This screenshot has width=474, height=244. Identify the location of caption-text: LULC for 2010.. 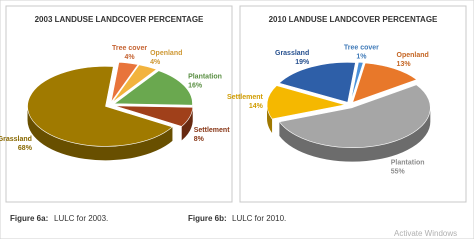
(259, 218).